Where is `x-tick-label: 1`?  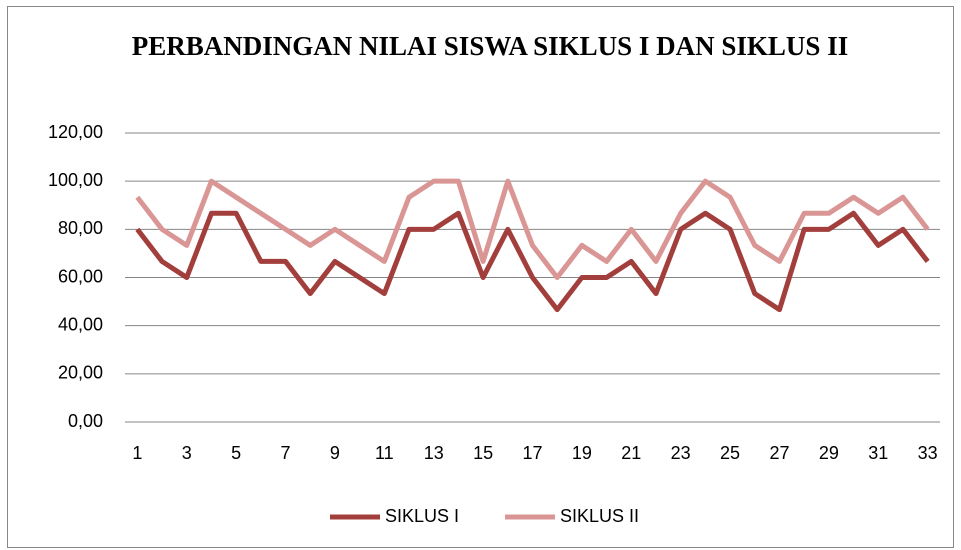 x-tick-label: 1 is located at coordinates (137, 453).